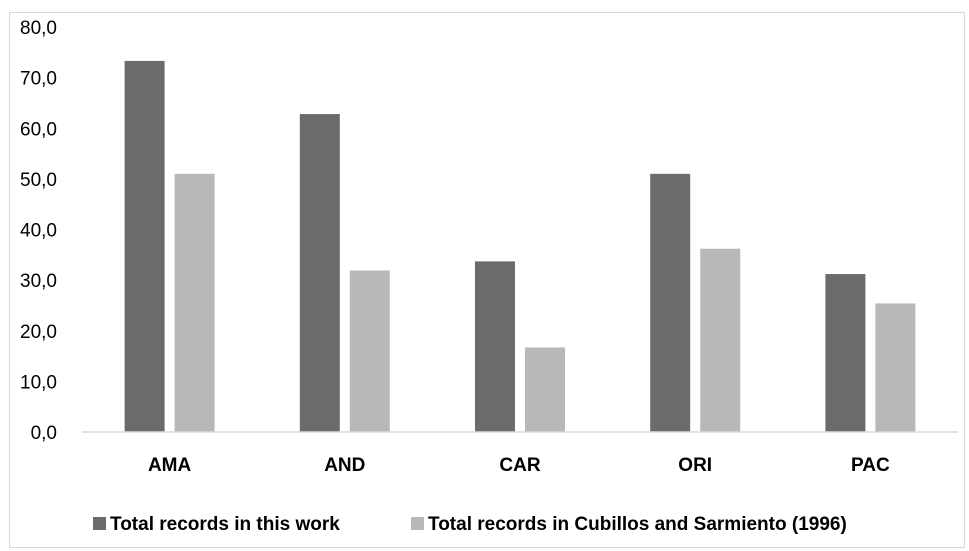 The image size is (969, 551). What do you see at coordinates (38, 28) in the screenshot?
I see `y-tick-label: 80,0` at bounding box center [38, 28].